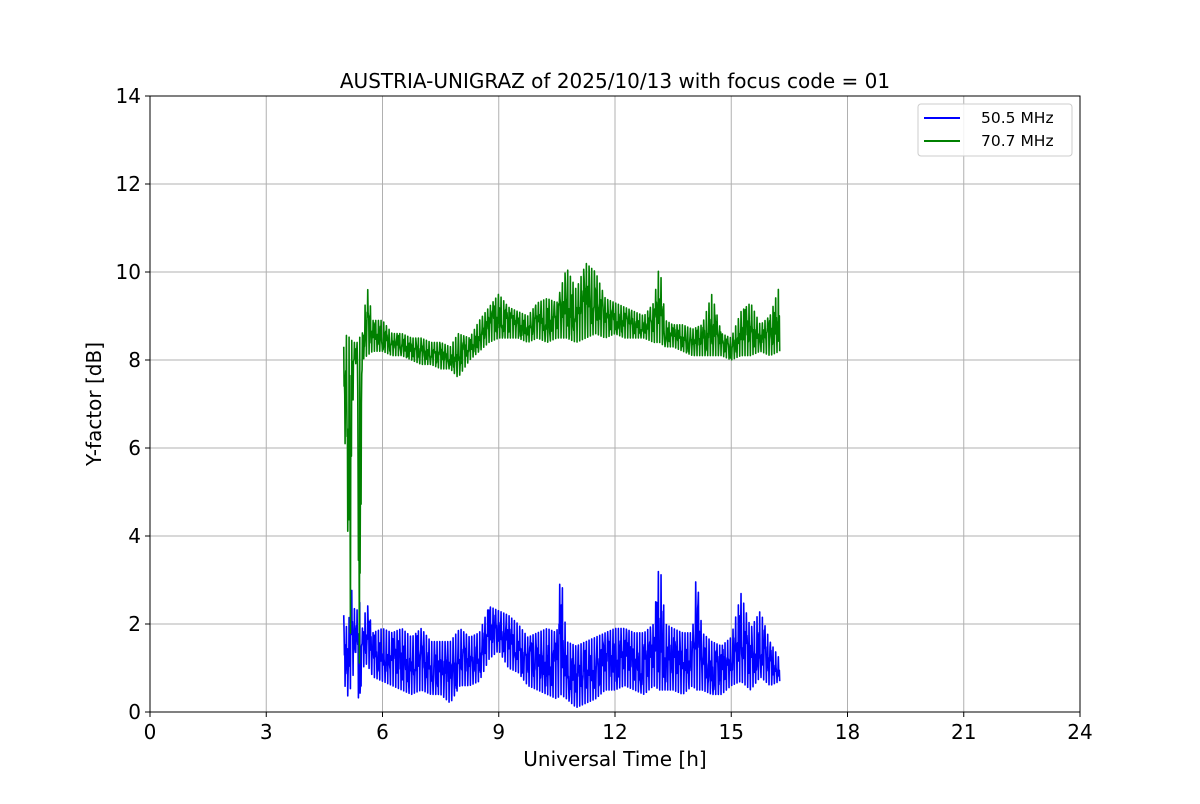  Describe the element at coordinates (1017, 118) in the screenshot. I see `legend-label-50-5: 50.5 MHz` at that location.